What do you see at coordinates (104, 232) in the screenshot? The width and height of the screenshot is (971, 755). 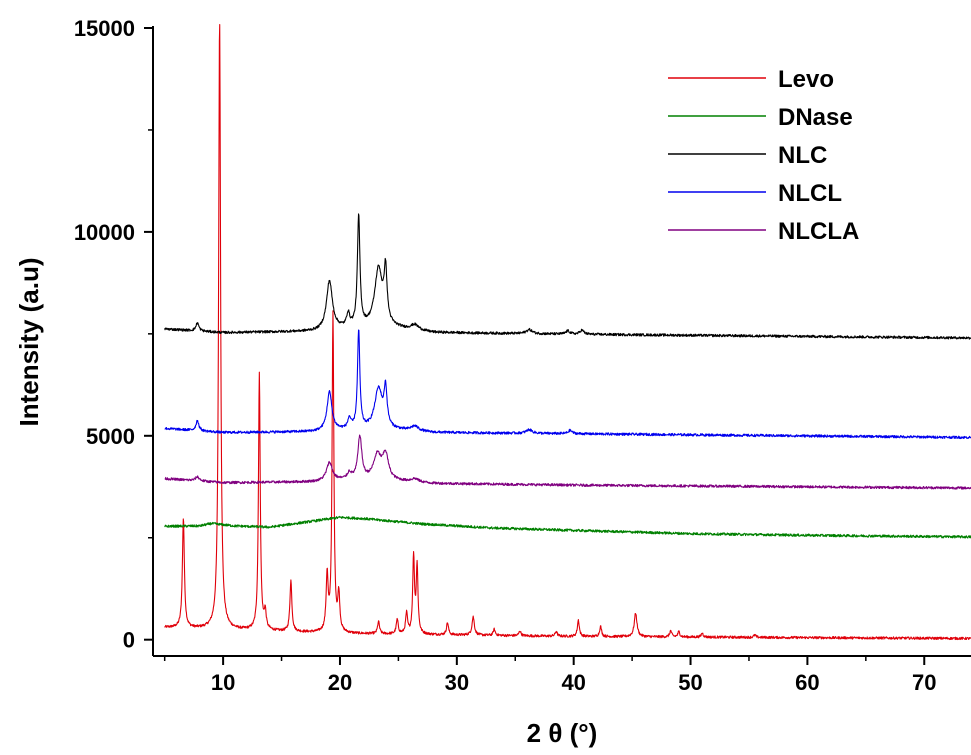 I see `y-tick-label: 10000` at bounding box center [104, 232].